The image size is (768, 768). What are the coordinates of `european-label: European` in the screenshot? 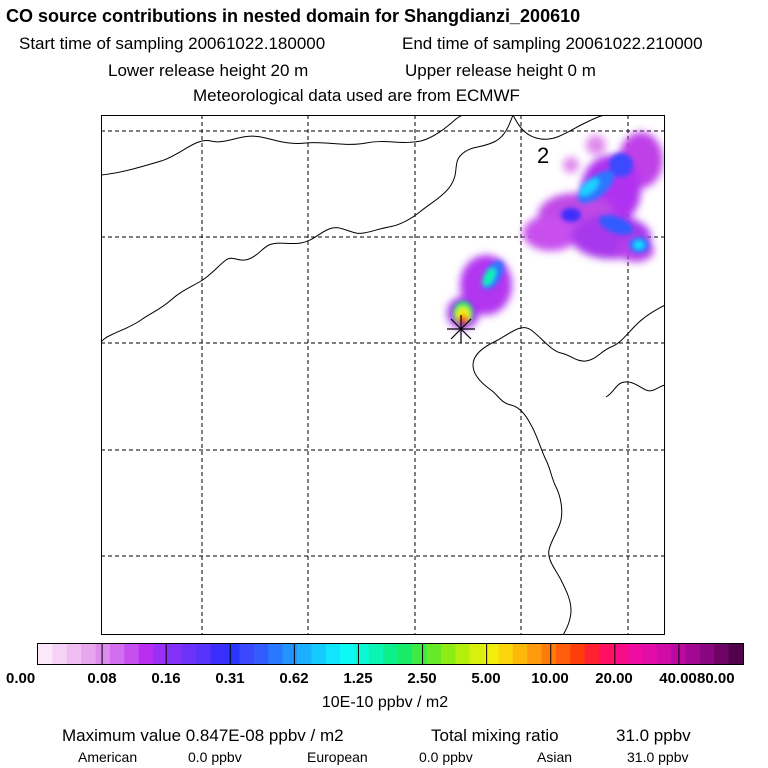 It's located at (337, 757).